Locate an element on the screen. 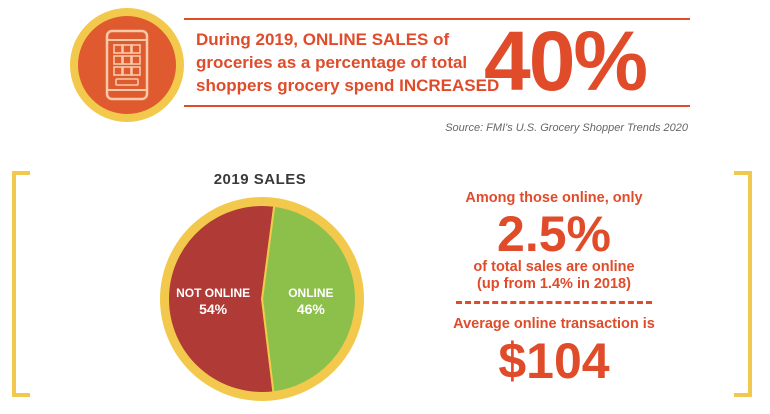 The image size is (770, 414). headline-line: shoppers grocery spend INCREASED is located at coordinates (348, 85).